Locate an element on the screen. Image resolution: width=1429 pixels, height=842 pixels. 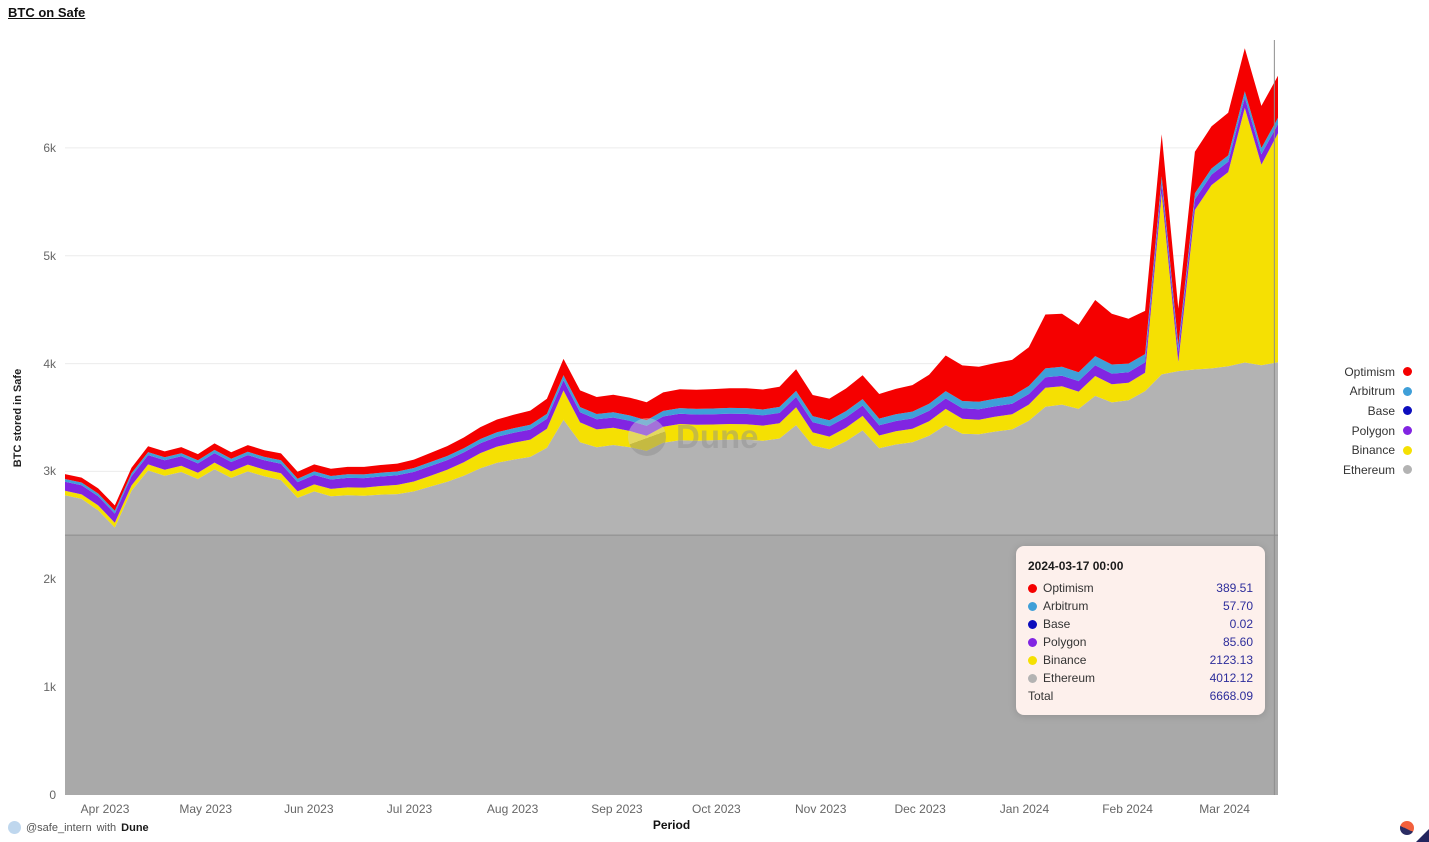
tooltip-series-value: 57.70 is located at coordinates (1237, 606).